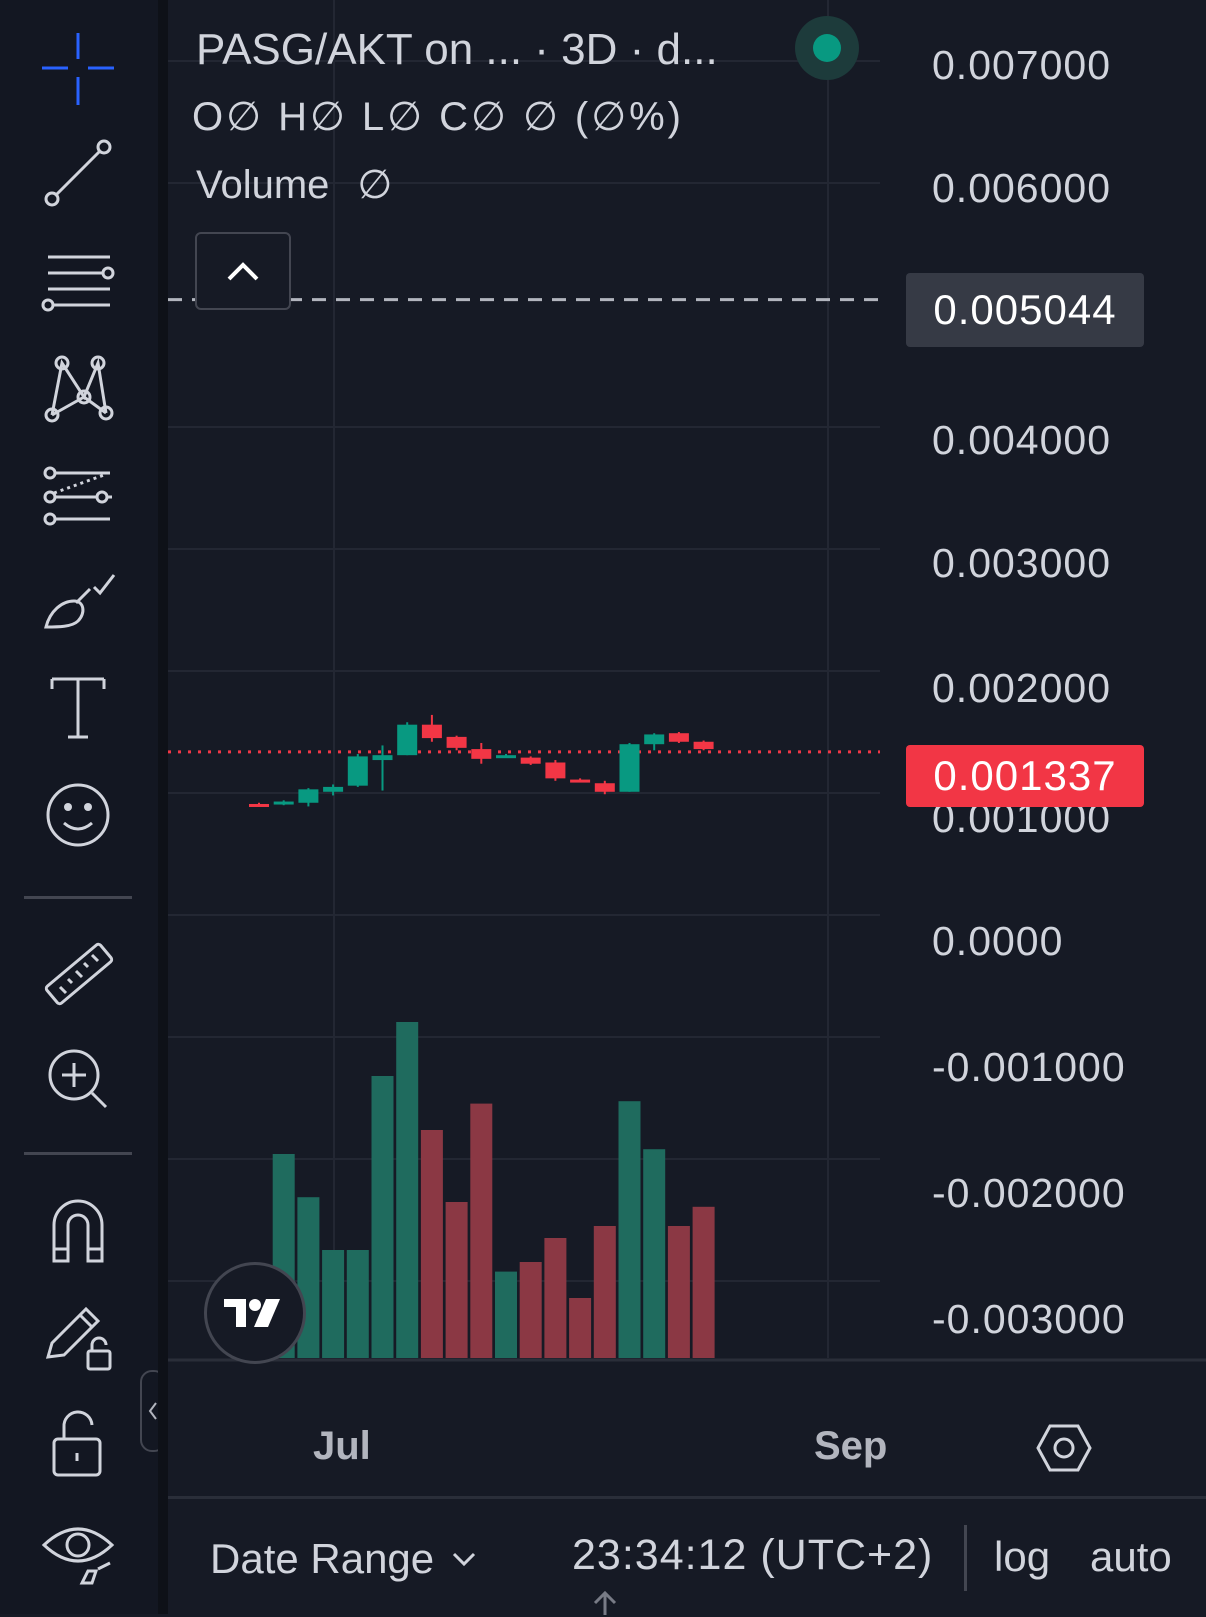  What do you see at coordinates (78, 497) in the screenshot?
I see `prediction-icon` at bounding box center [78, 497].